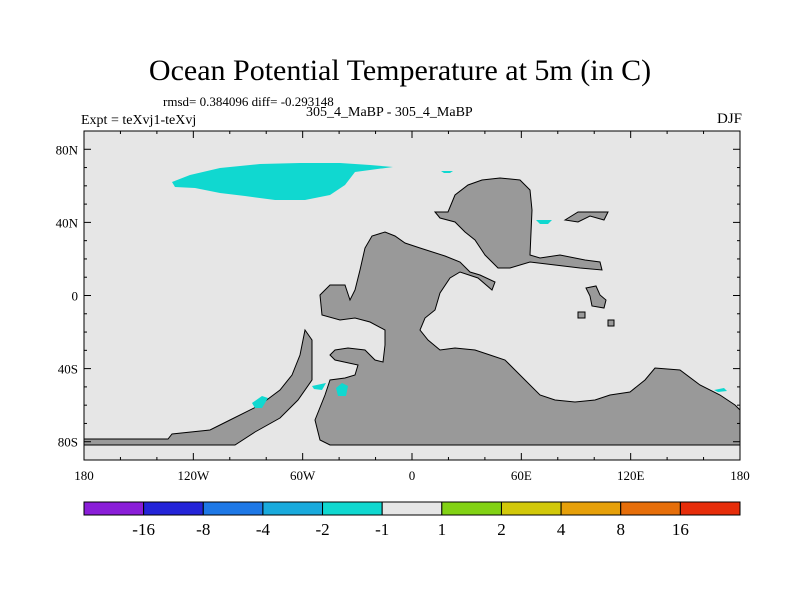 The height and width of the screenshot is (600, 800). What do you see at coordinates (729, 119) in the screenshot?
I see `season-label: DJF` at bounding box center [729, 119].